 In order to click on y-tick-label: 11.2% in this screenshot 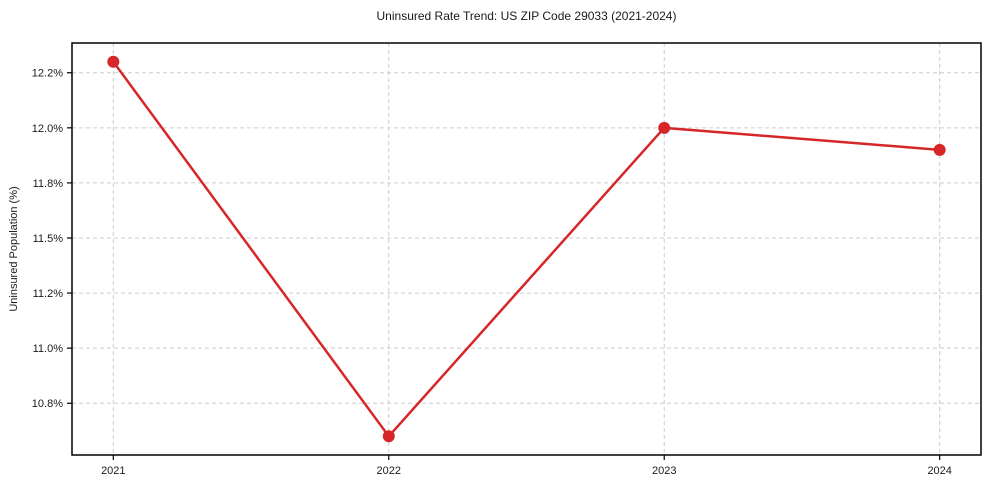, I will do `click(48, 294)`.